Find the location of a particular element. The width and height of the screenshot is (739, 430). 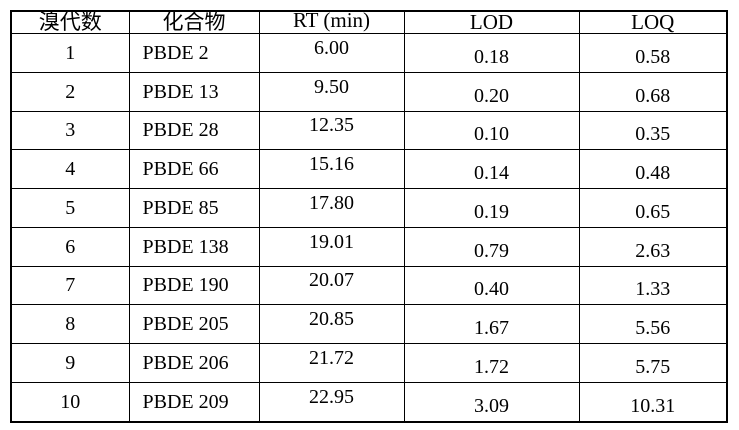

lod-cell-text: 0.19 is located at coordinates (491, 211).